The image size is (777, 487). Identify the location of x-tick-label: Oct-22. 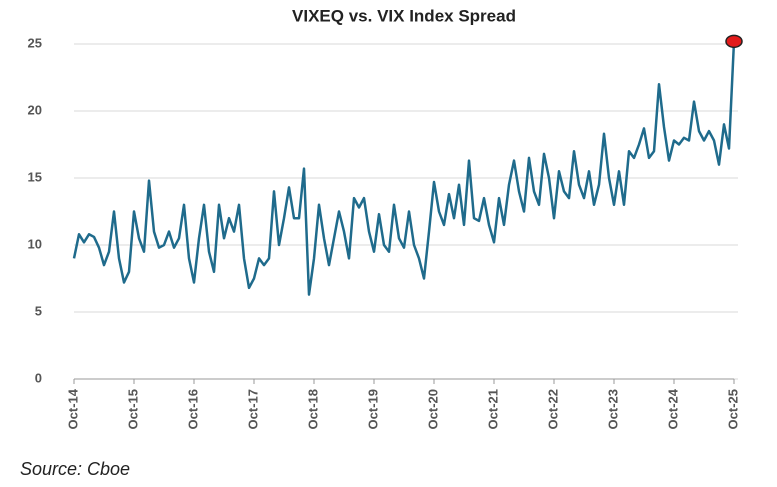
(552, 409).